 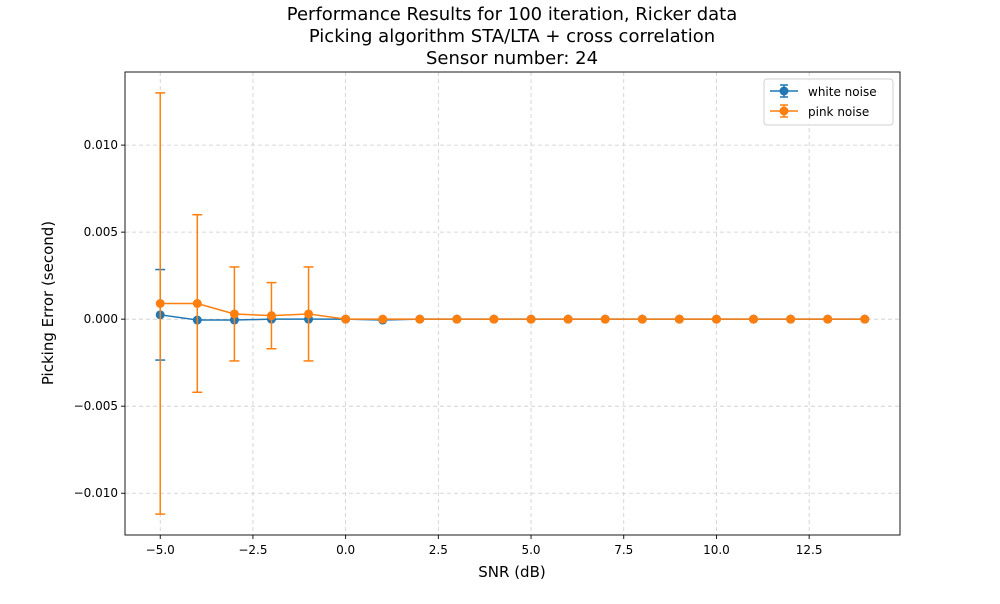 I want to click on y-axis-label: Picking Error (second), so click(x=48, y=303).